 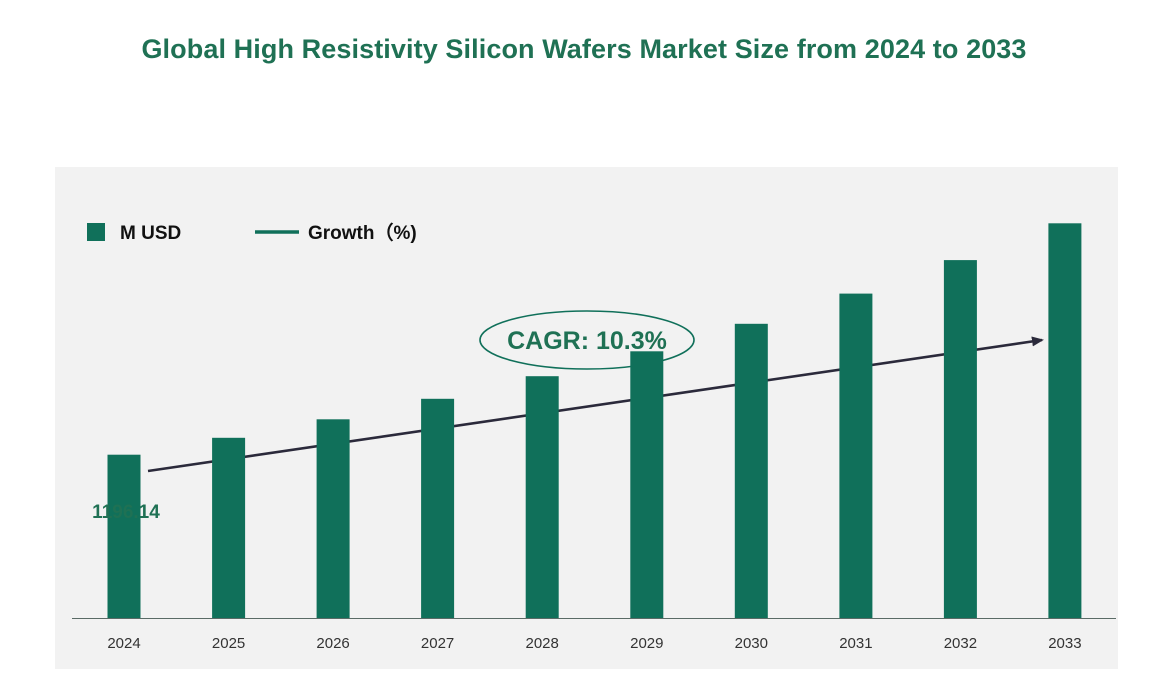 I want to click on bar-2032, so click(x=960, y=439).